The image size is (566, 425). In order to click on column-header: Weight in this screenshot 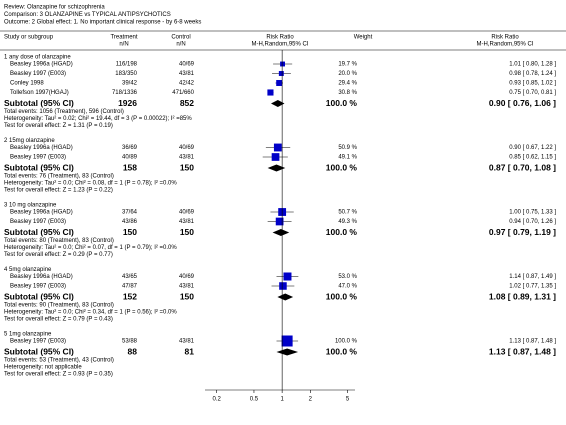, I will do `click(363, 38)`.